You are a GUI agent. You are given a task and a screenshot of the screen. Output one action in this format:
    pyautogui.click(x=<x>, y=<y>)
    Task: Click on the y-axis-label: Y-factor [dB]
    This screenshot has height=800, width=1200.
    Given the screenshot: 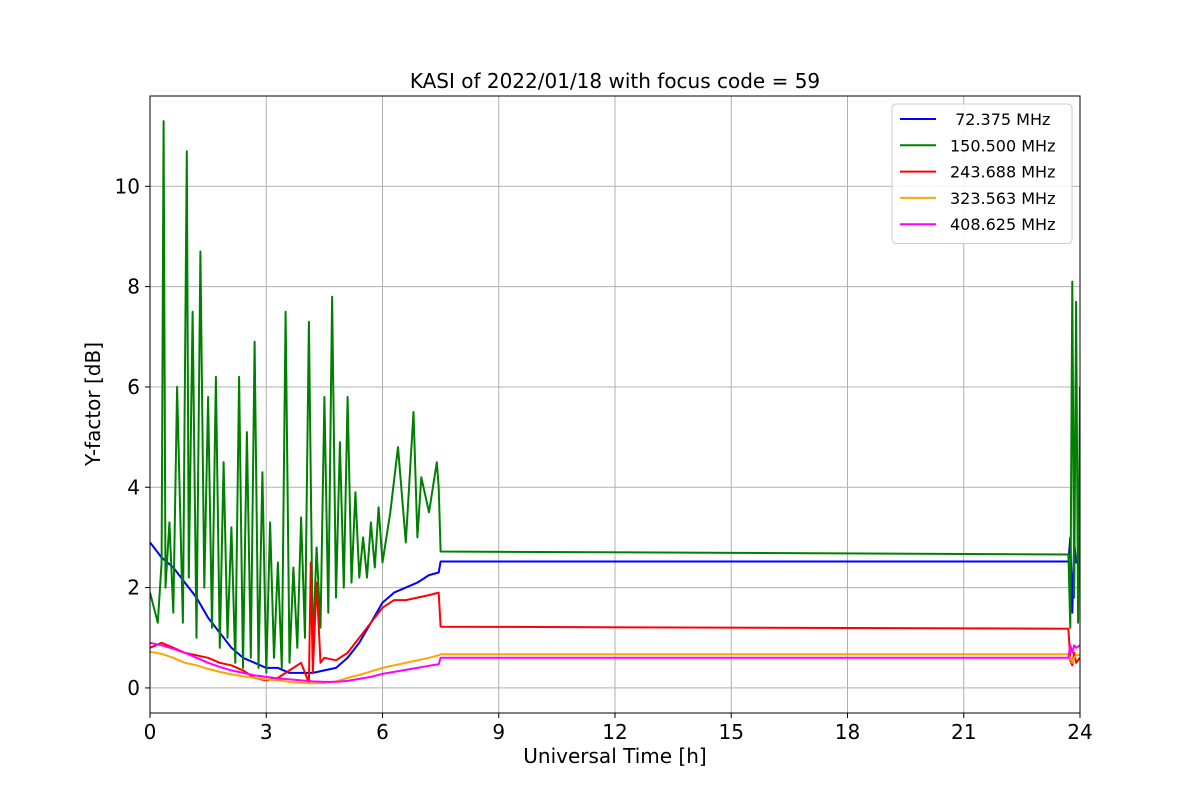 What is the action you would take?
    pyautogui.click(x=93, y=404)
    